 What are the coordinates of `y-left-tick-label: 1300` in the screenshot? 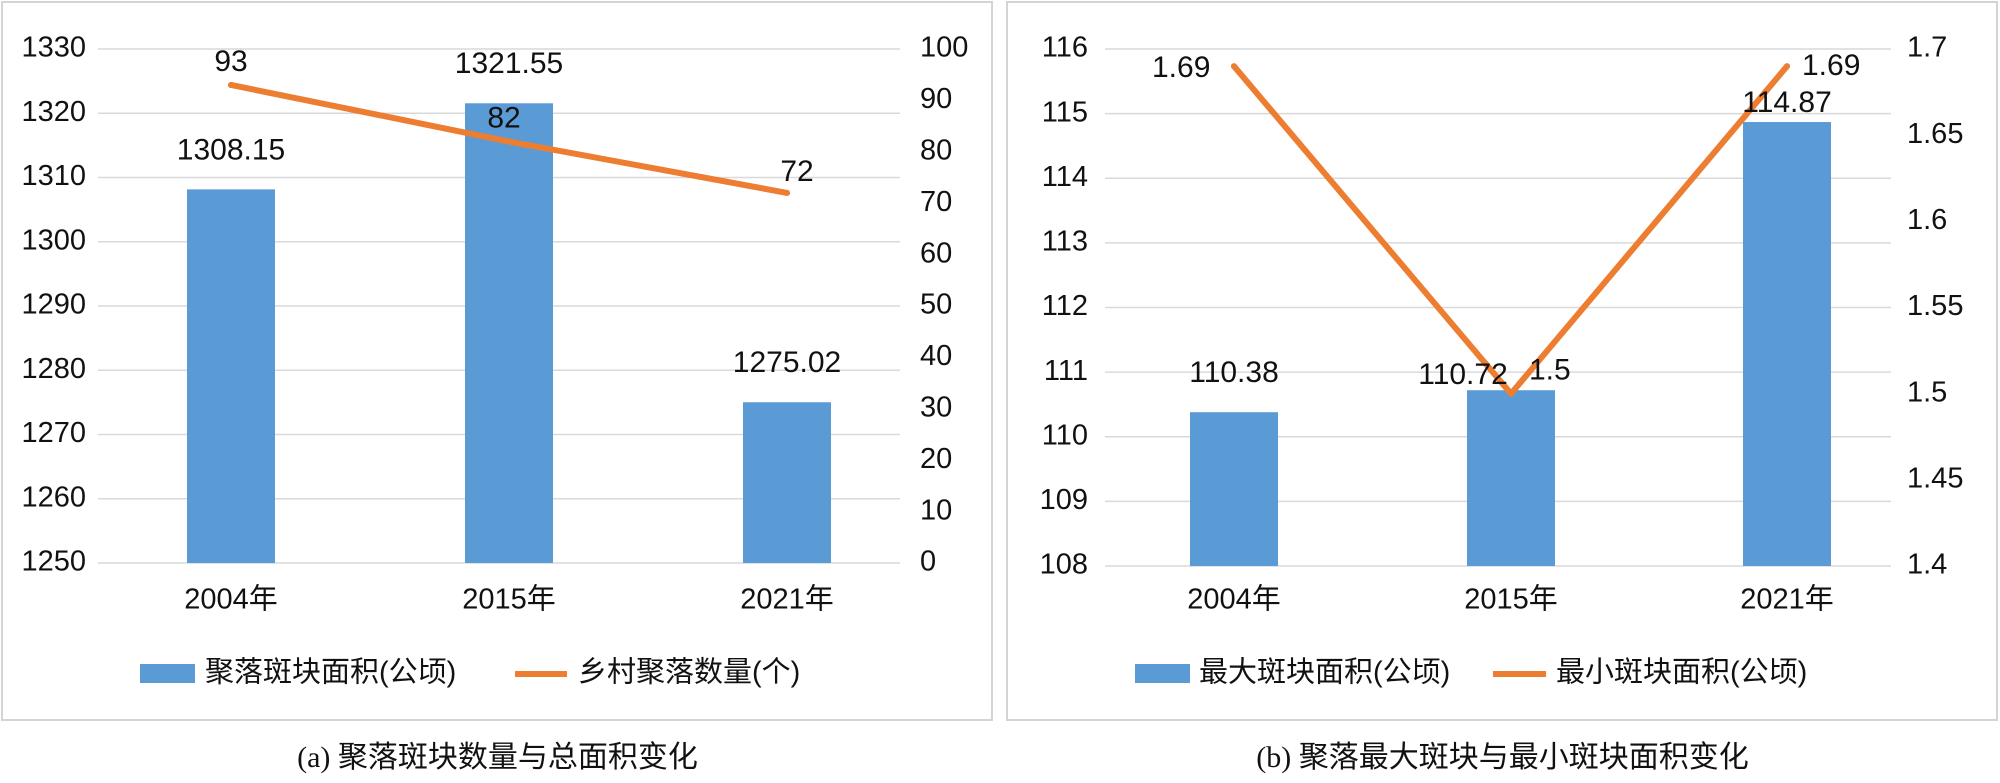 It's located at (53, 240).